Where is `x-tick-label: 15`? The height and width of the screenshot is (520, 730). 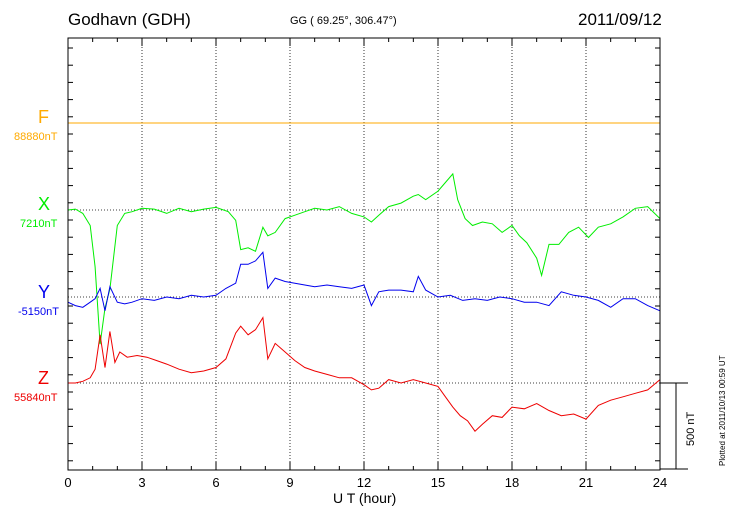 x-tick-label: 15 is located at coordinates (438, 482).